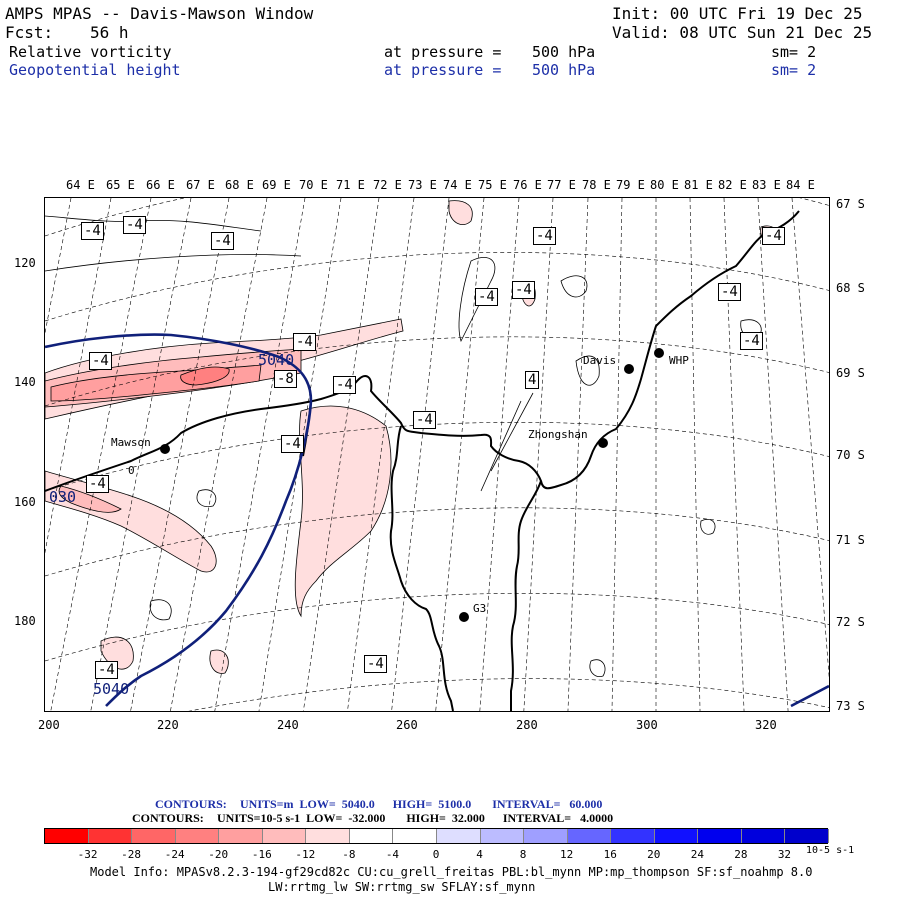 The width and height of the screenshot is (900, 900). Describe the element at coordinates (200, 185) in the screenshot. I see `lon-label: 67 E` at that location.